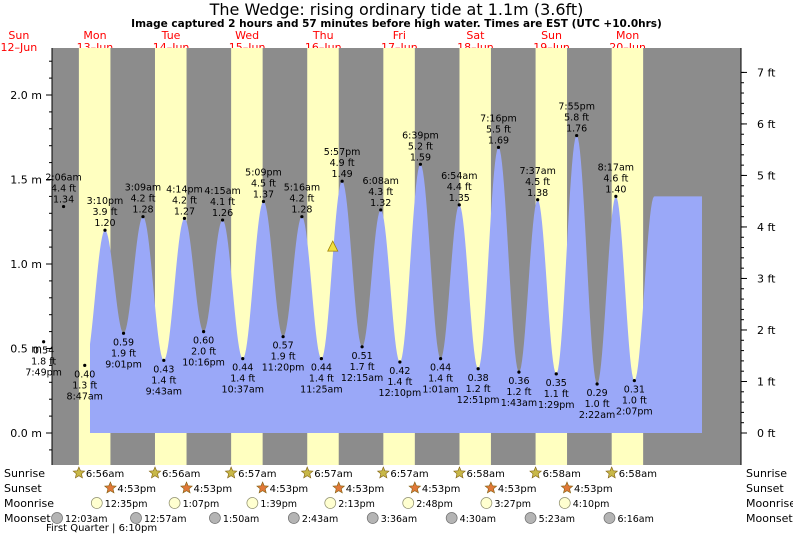 The image size is (793, 538). What do you see at coordinates (362, 378) in the screenshot?
I see `tide-time-label: 12:15am` at bounding box center [362, 378].